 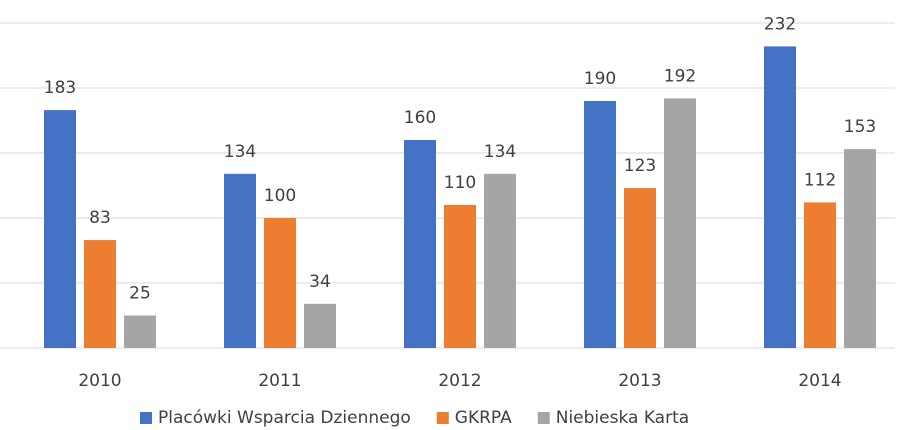 I want to click on data-label: 112, so click(x=820, y=180).